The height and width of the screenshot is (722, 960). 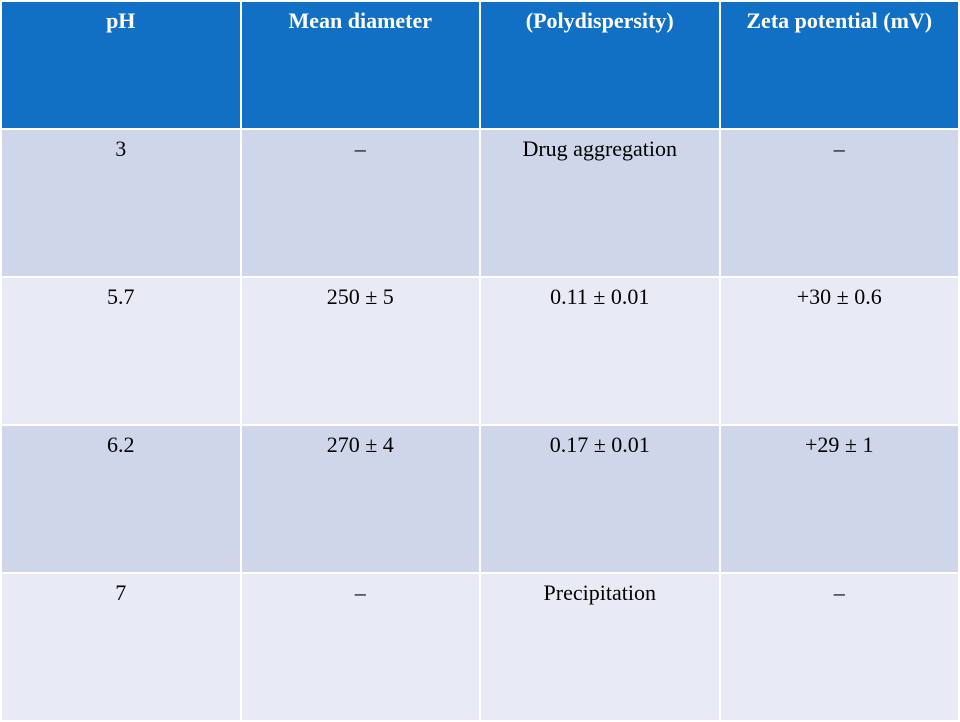 I want to click on table-cell: Drug aggregation, so click(x=600, y=203).